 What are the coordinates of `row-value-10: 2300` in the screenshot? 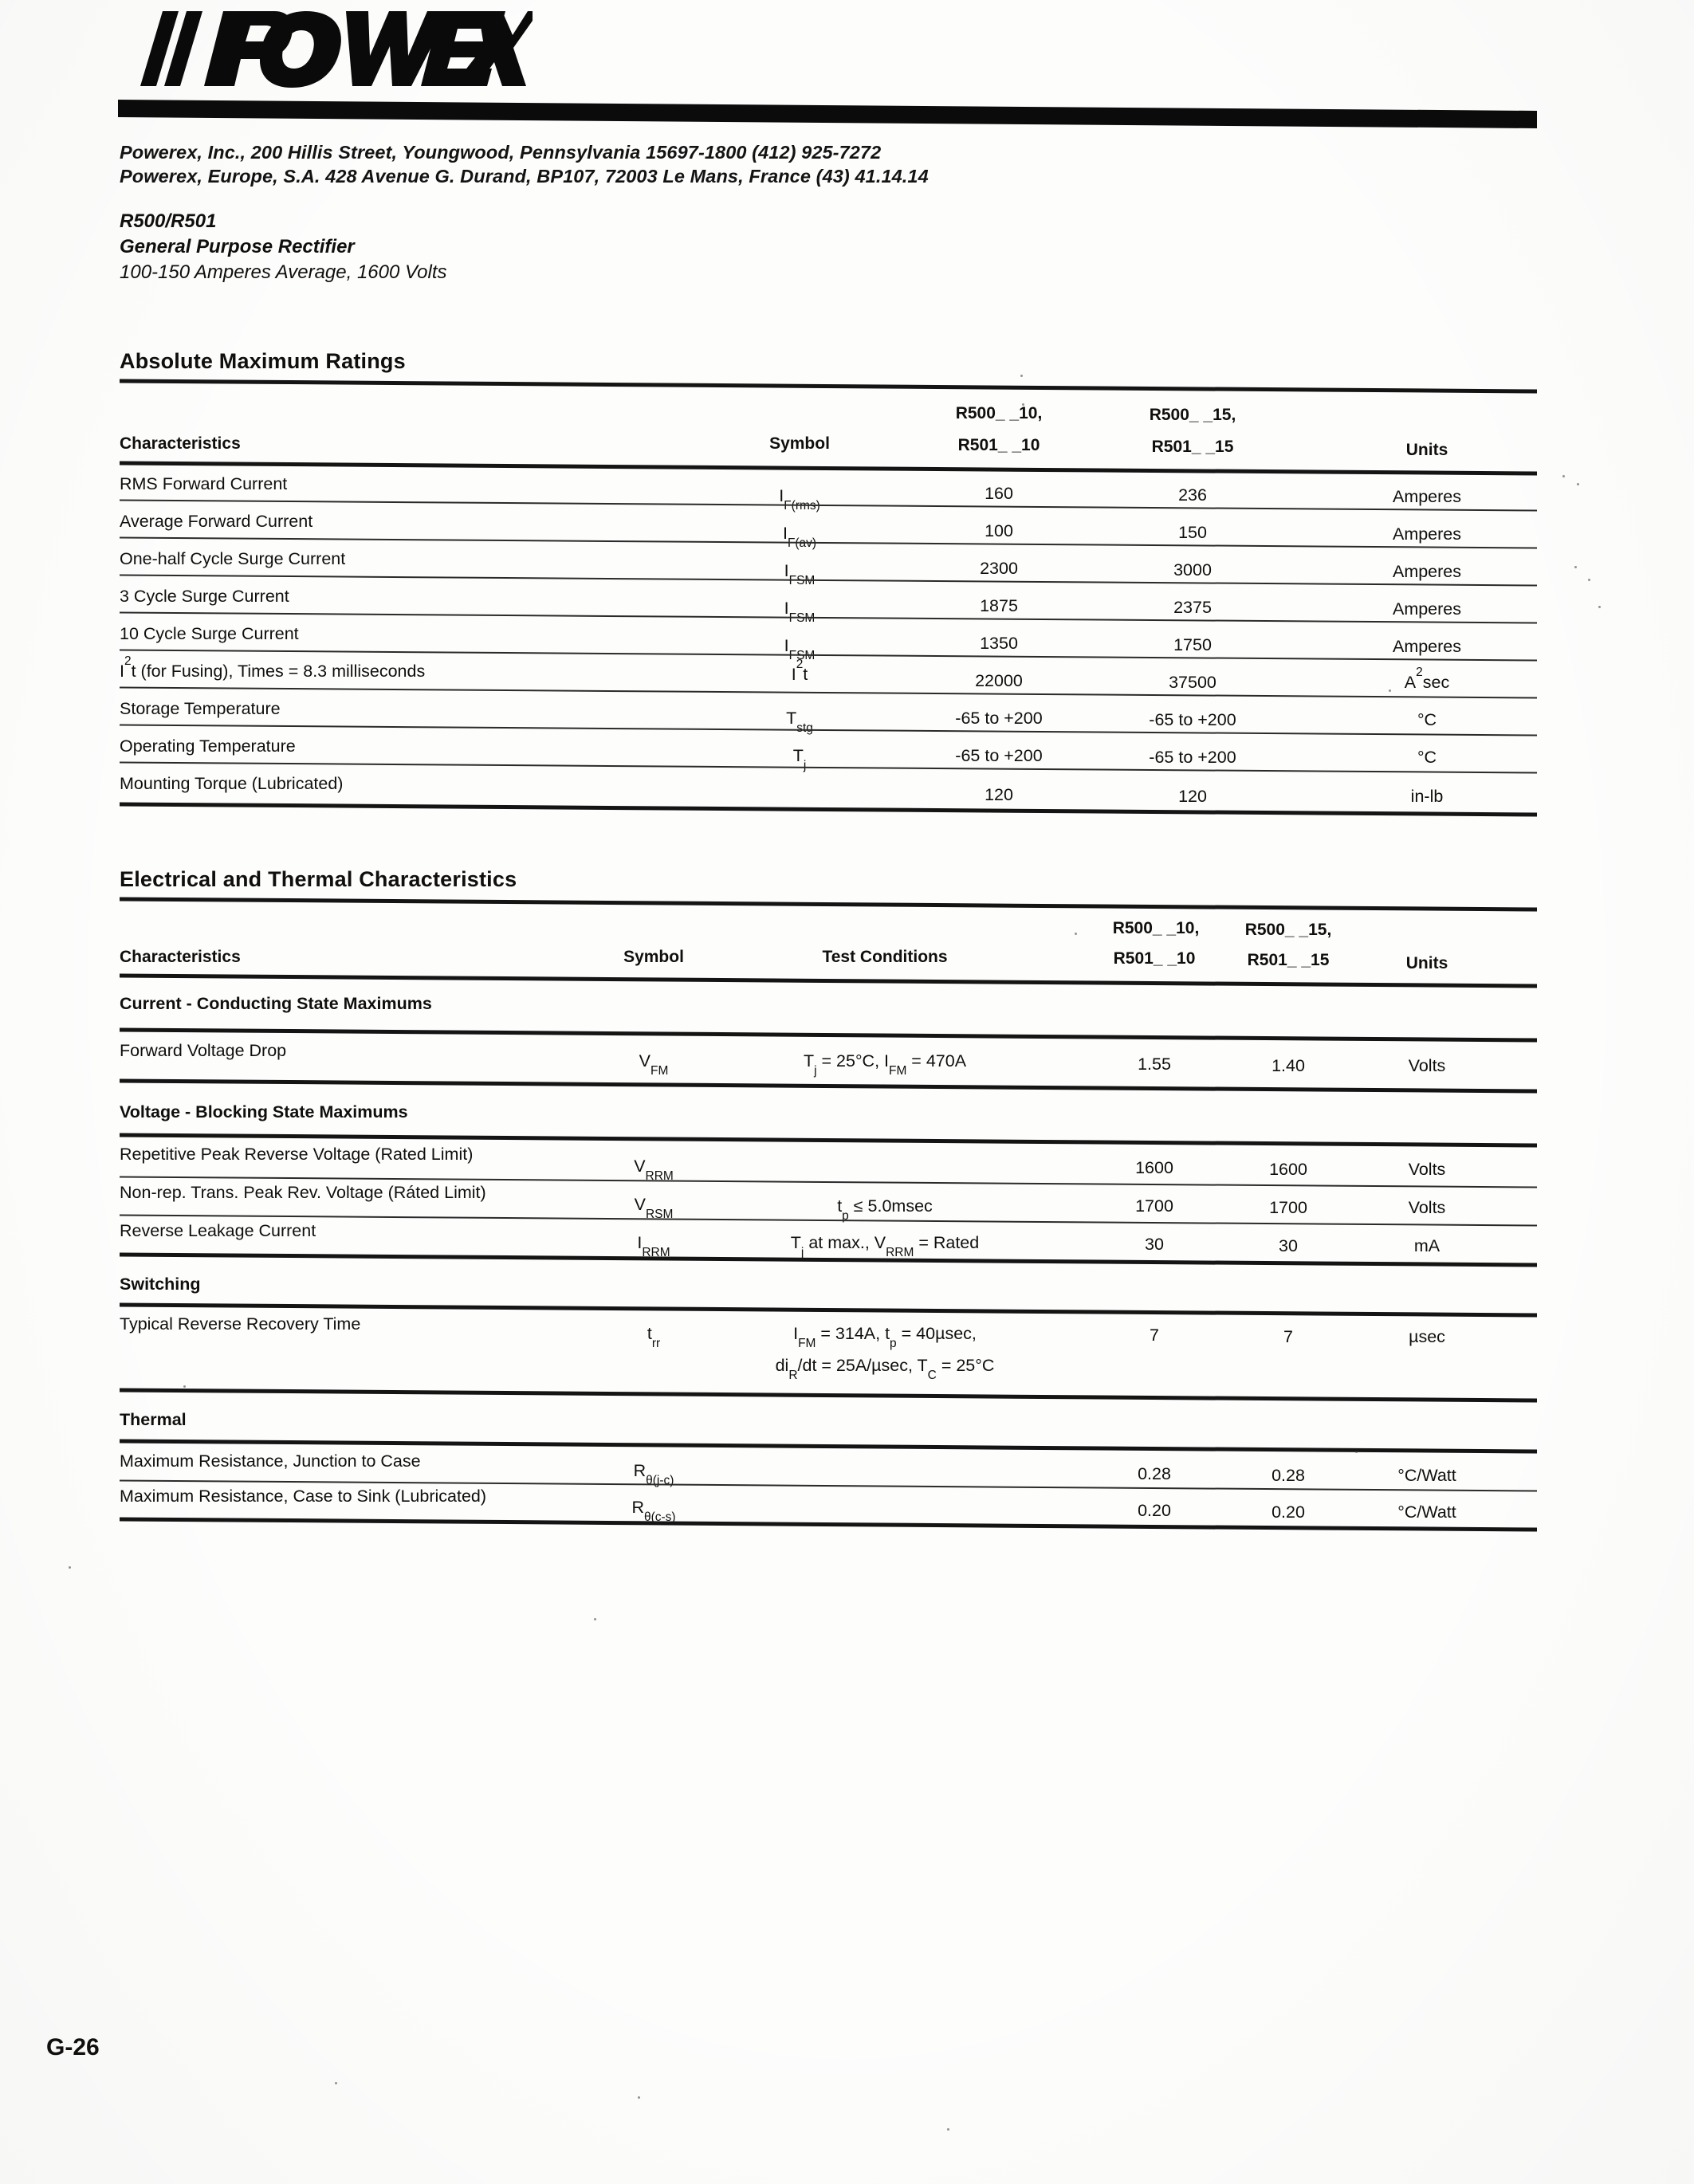 It's located at (999, 568).